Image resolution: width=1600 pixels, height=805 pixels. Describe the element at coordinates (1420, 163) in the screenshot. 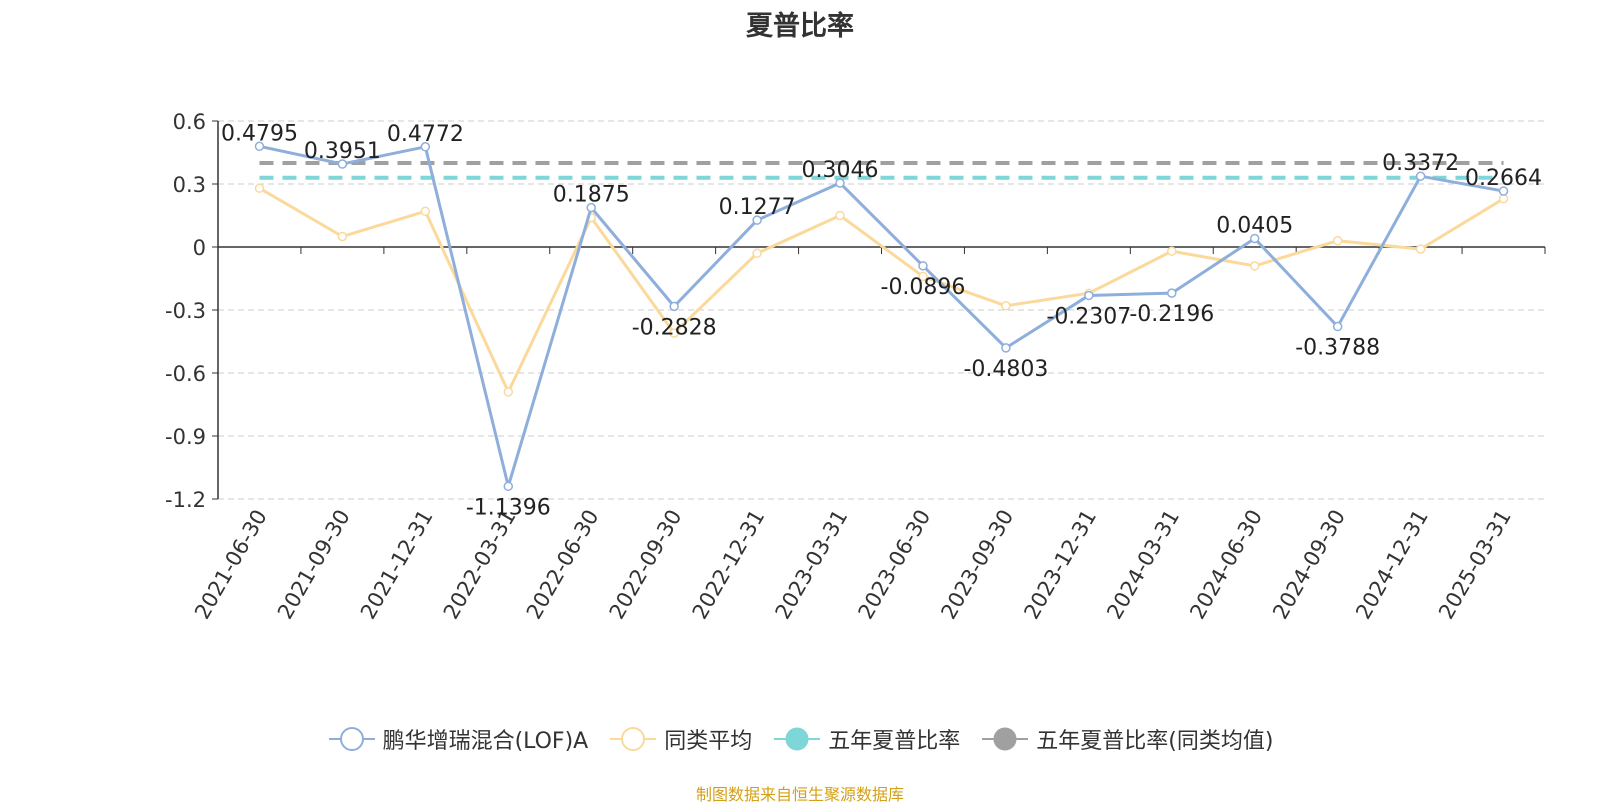

I see `data-label: 0.3372` at that location.